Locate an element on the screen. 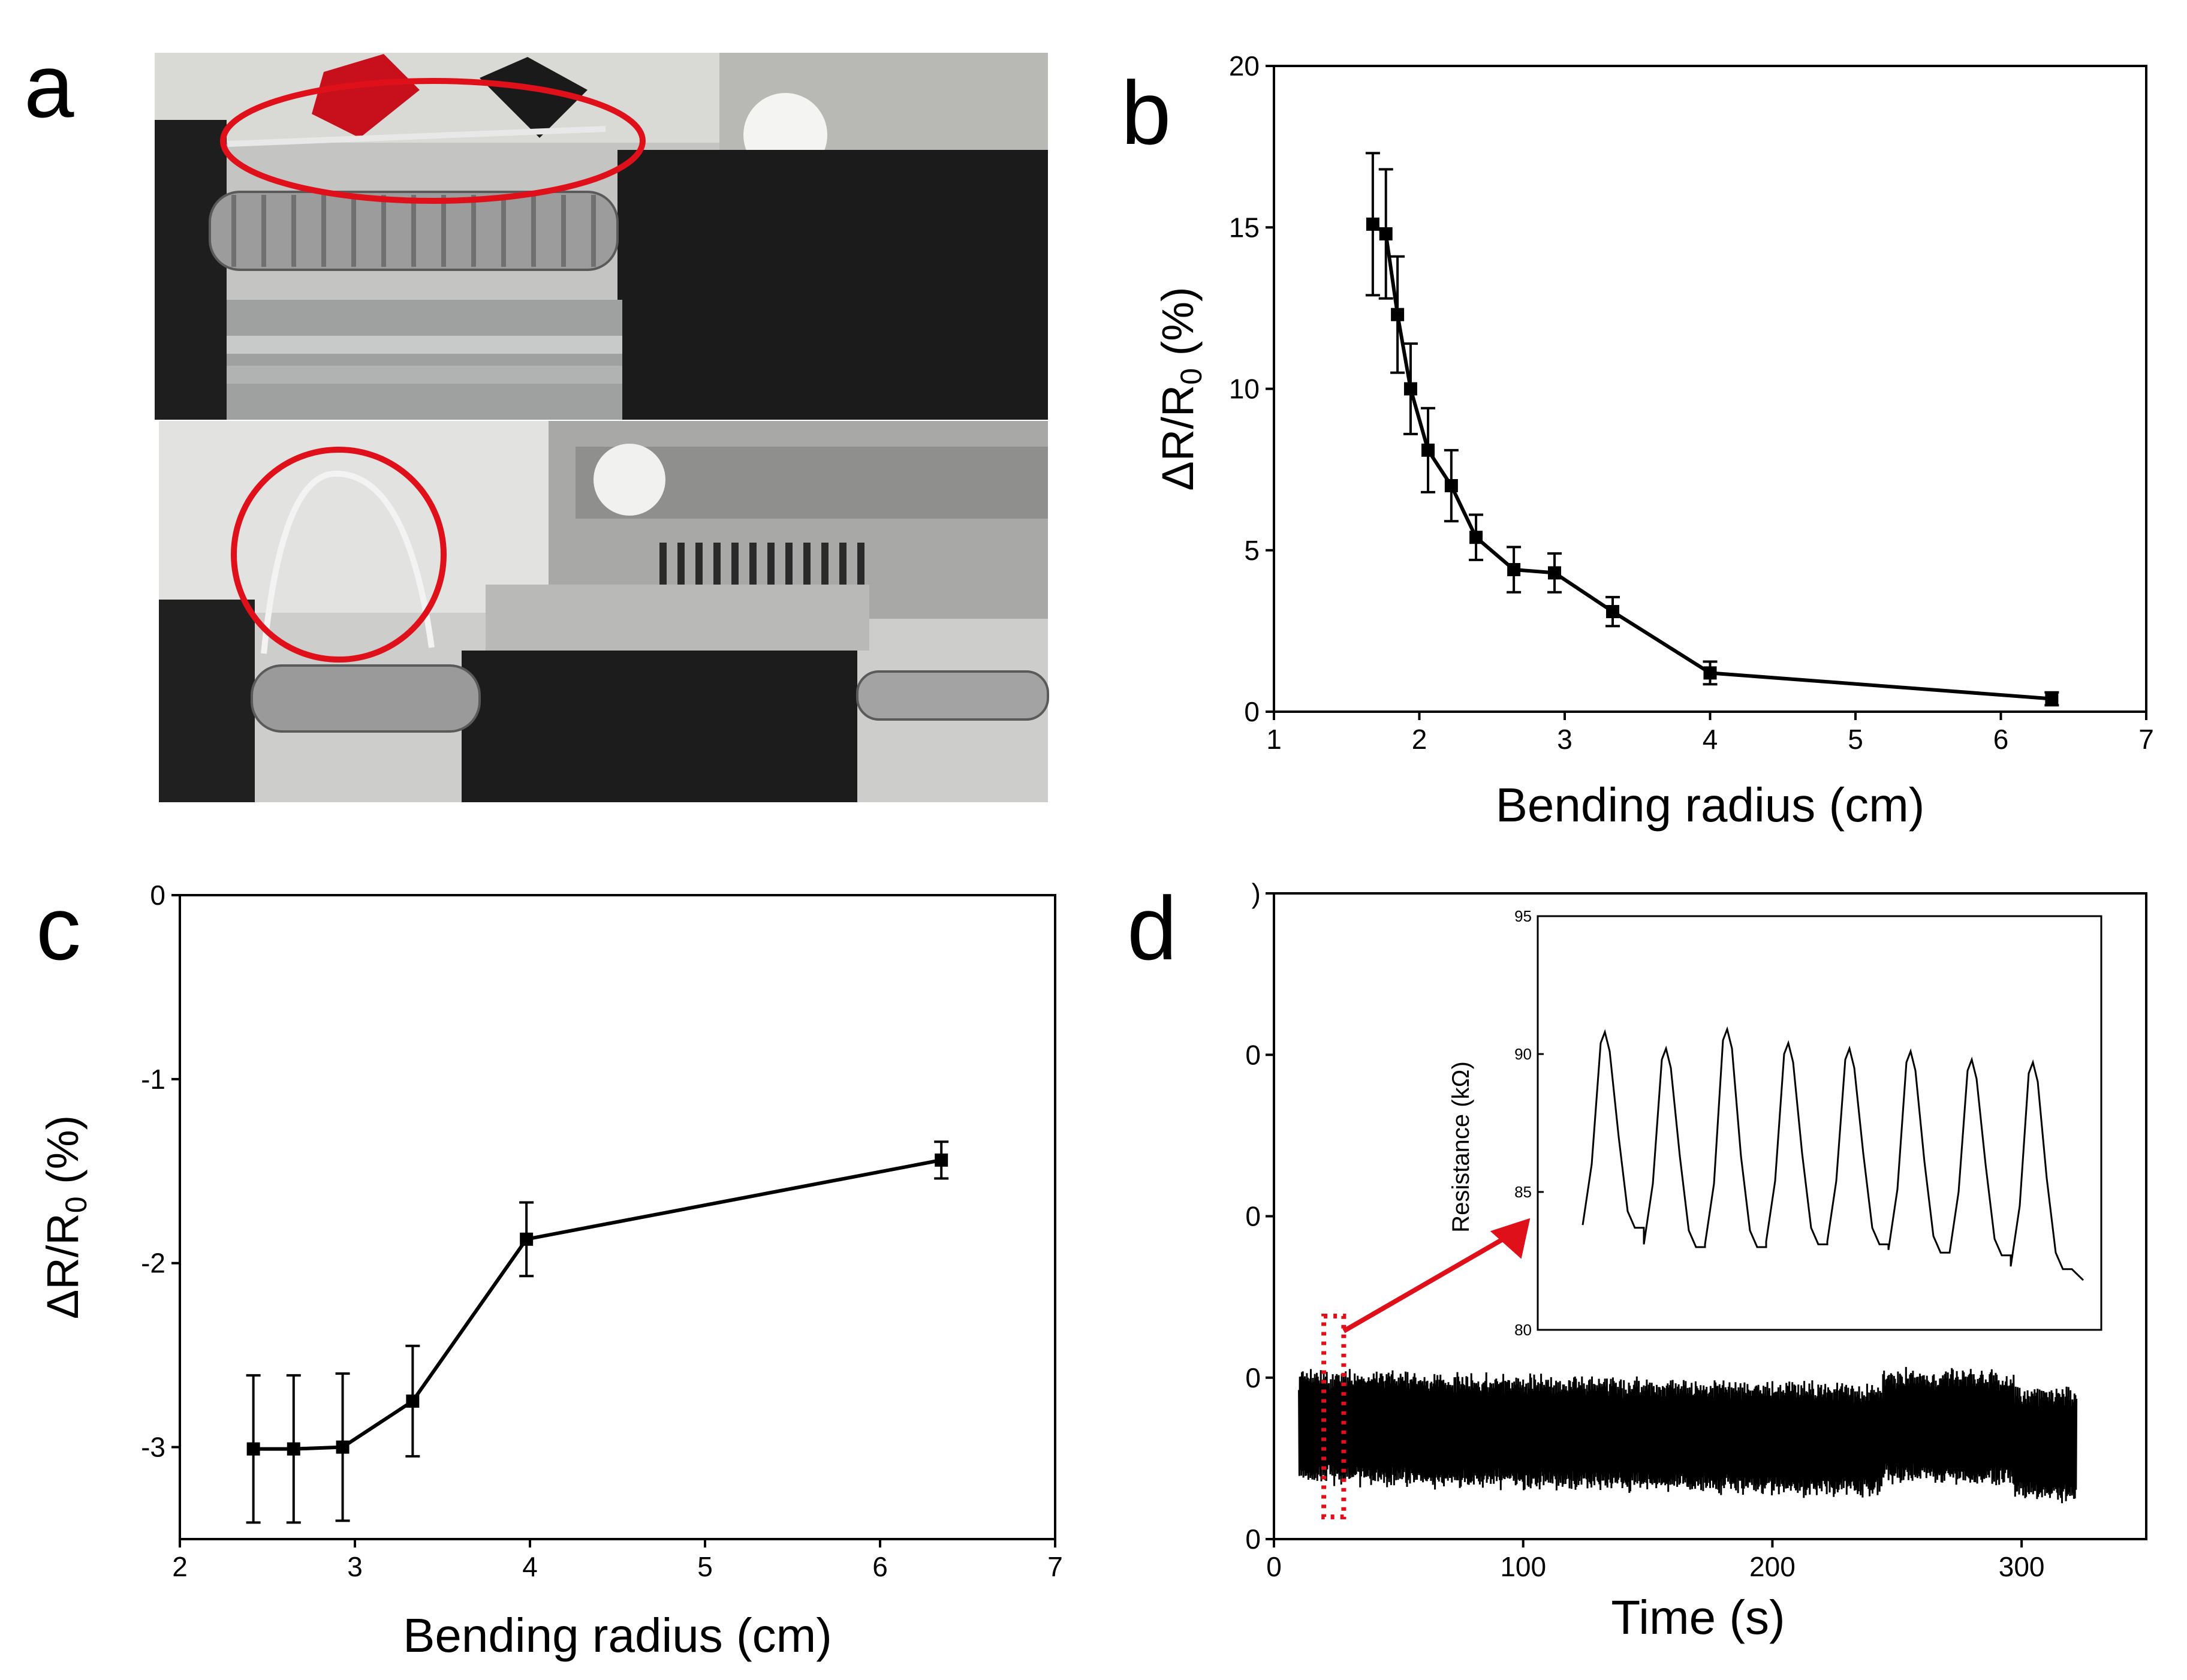  inset-y-tick-label: 80 is located at coordinates (1523, 1330).